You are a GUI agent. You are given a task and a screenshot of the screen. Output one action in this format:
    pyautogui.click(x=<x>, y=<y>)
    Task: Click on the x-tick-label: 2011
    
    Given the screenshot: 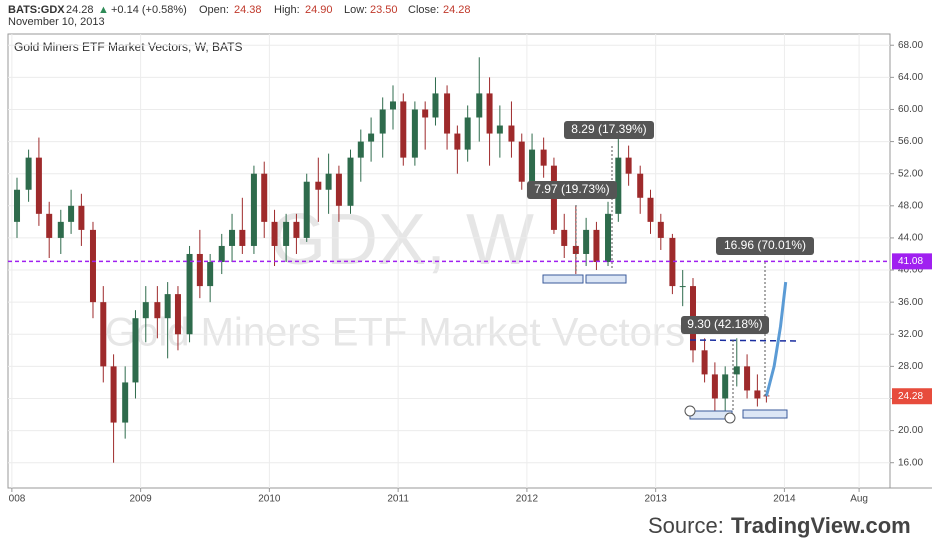 What is the action you would take?
    pyautogui.click(x=398, y=499)
    